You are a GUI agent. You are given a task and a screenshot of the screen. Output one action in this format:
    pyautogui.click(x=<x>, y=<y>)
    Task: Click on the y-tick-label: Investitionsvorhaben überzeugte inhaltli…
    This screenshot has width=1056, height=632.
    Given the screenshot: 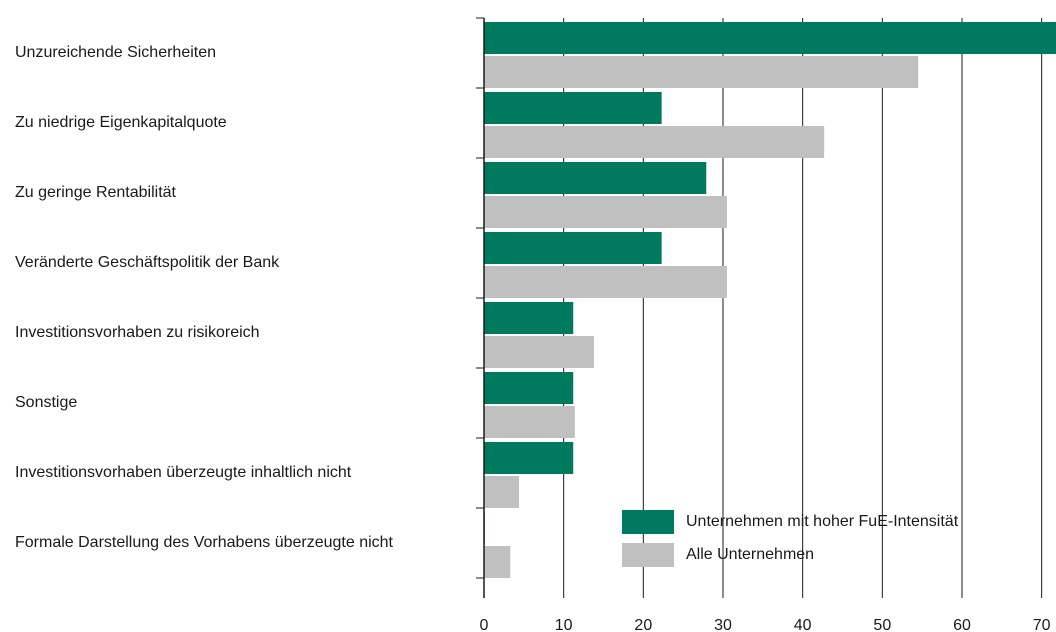 What is the action you would take?
    pyautogui.click(x=183, y=472)
    